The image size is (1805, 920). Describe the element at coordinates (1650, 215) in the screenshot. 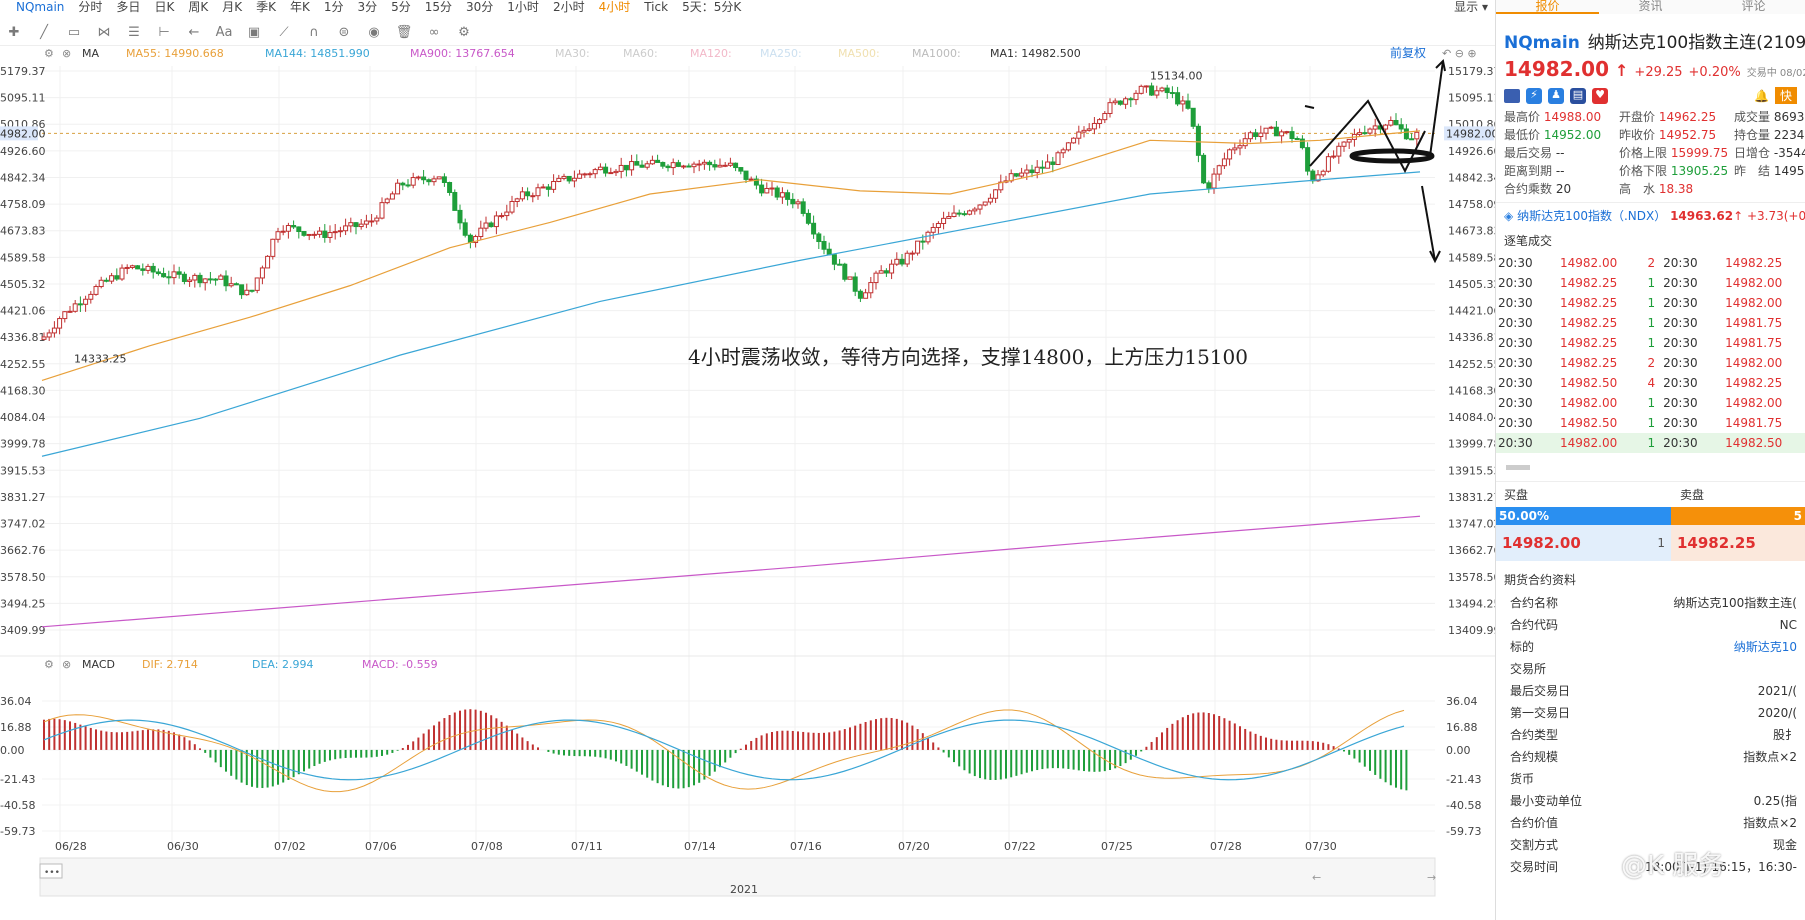

I see `index-row: ◈ 纳斯达克100指数（.NDX） 14963.62↑ +3.73(+0.02` at that location.